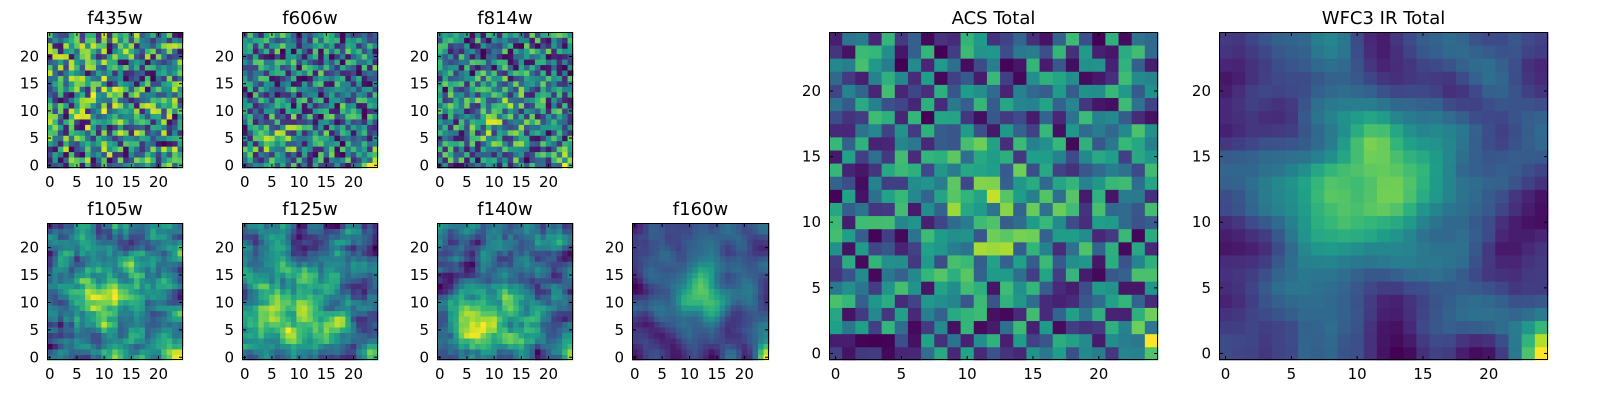 The width and height of the screenshot is (1600, 400). What do you see at coordinates (619, 357) in the screenshot?
I see `y-tick-label: 0` at bounding box center [619, 357].